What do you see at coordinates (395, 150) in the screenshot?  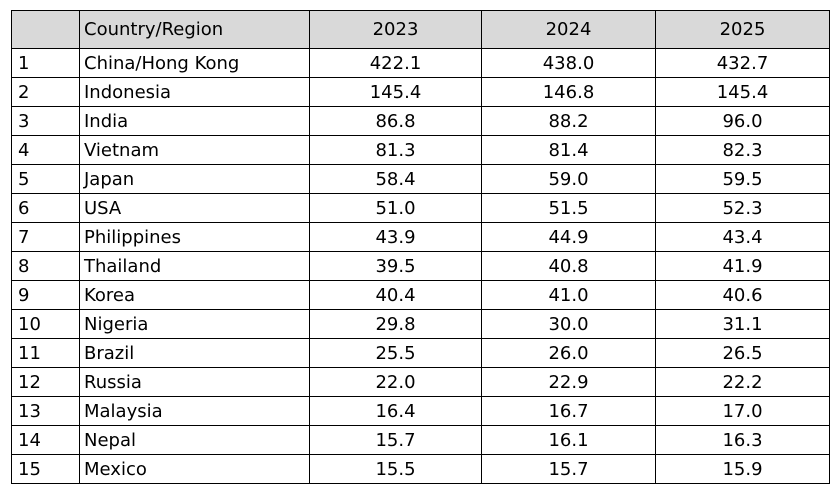 I see `value-2023-cell: 81.3` at bounding box center [395, 150].